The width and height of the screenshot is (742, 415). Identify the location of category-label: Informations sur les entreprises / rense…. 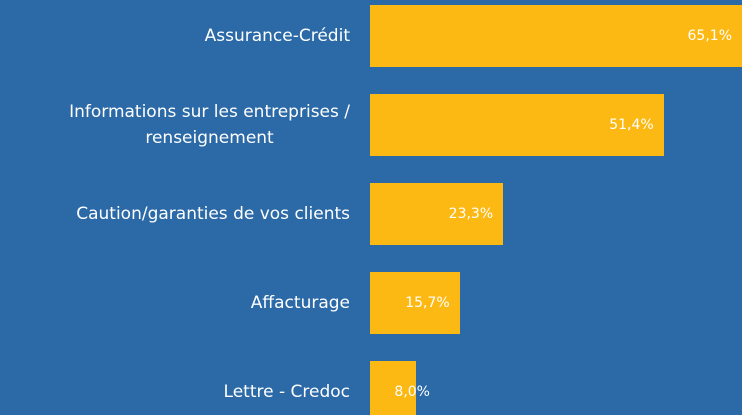
(209, 125).